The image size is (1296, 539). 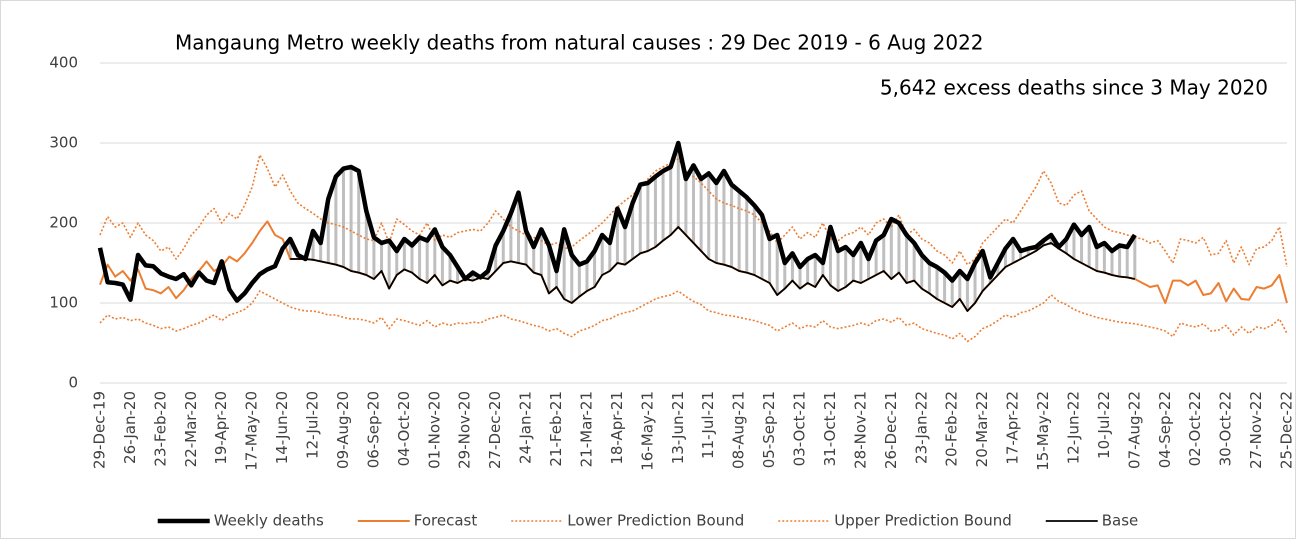 What do you see at coordinates (252, 431) in the screenshot?
I see `x-tick-label: 17-May-20` at bounding box center [252, 431].